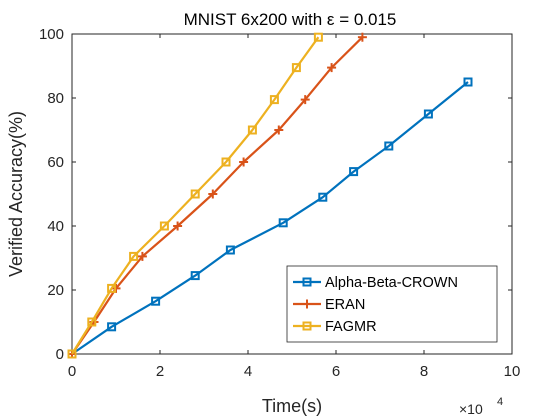 The height and width of the screenshot is (420, 560). What do you see at coordinates (471, 409) in the screenshot?
I see `x-axis-exponent-base: ×10` at bounding box center [471, 409].